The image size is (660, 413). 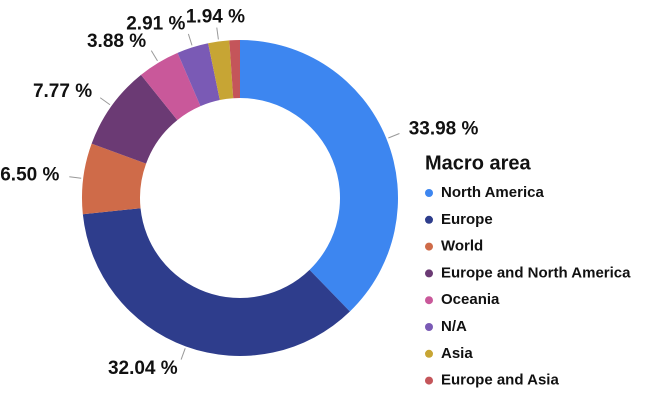 I want to click on data-label: 7.77 %, so click(x=62, y=91).